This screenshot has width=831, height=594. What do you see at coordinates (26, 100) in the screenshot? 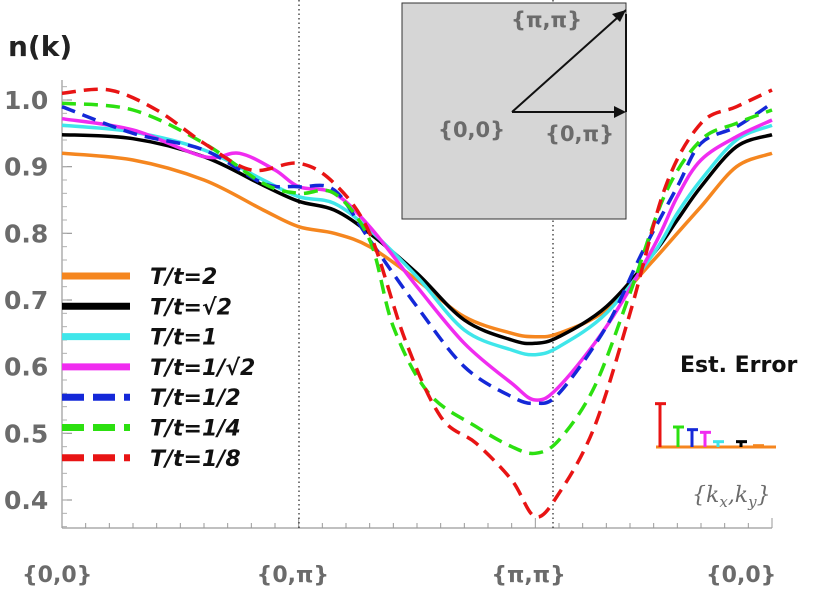
I see `y-tick-label: 1.0` at bounding box center [26, 100].